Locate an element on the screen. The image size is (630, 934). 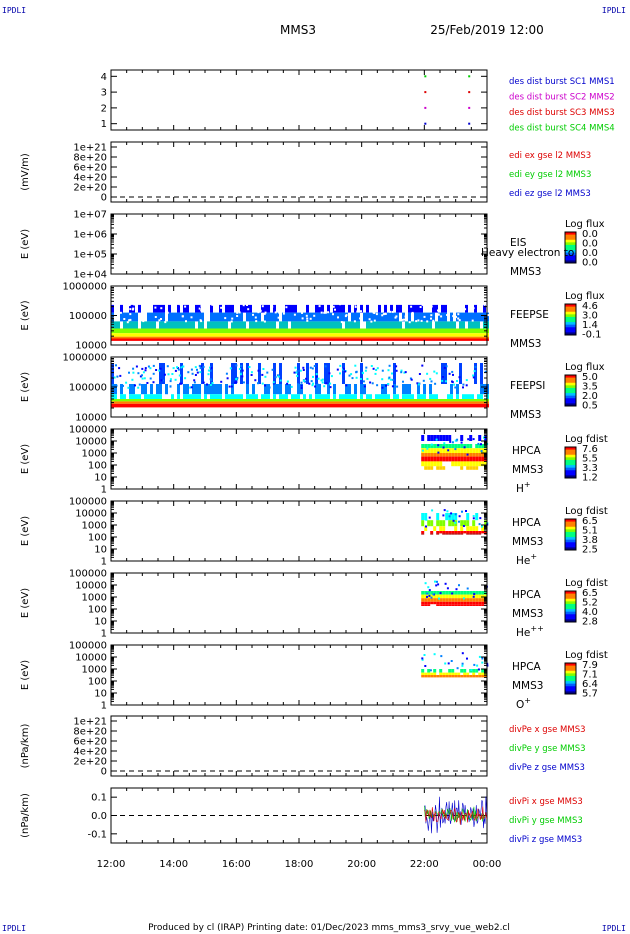
y-tick-label: 100000 is located at coordinates (88, 502).